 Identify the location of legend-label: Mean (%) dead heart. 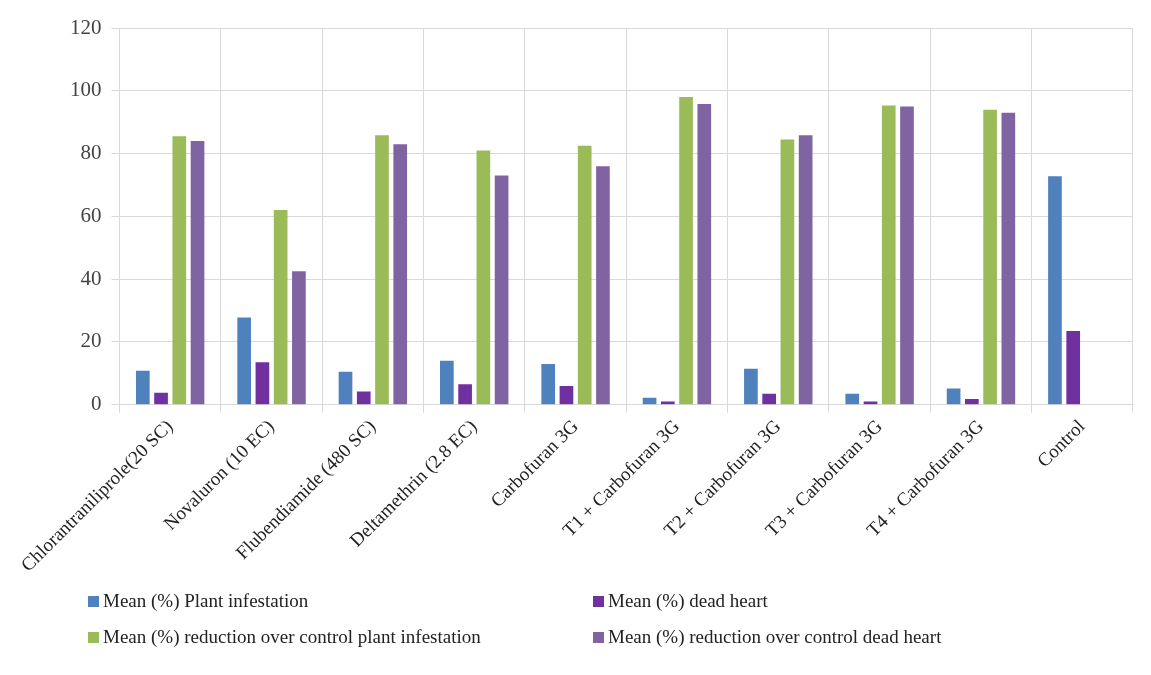
(688, 601).